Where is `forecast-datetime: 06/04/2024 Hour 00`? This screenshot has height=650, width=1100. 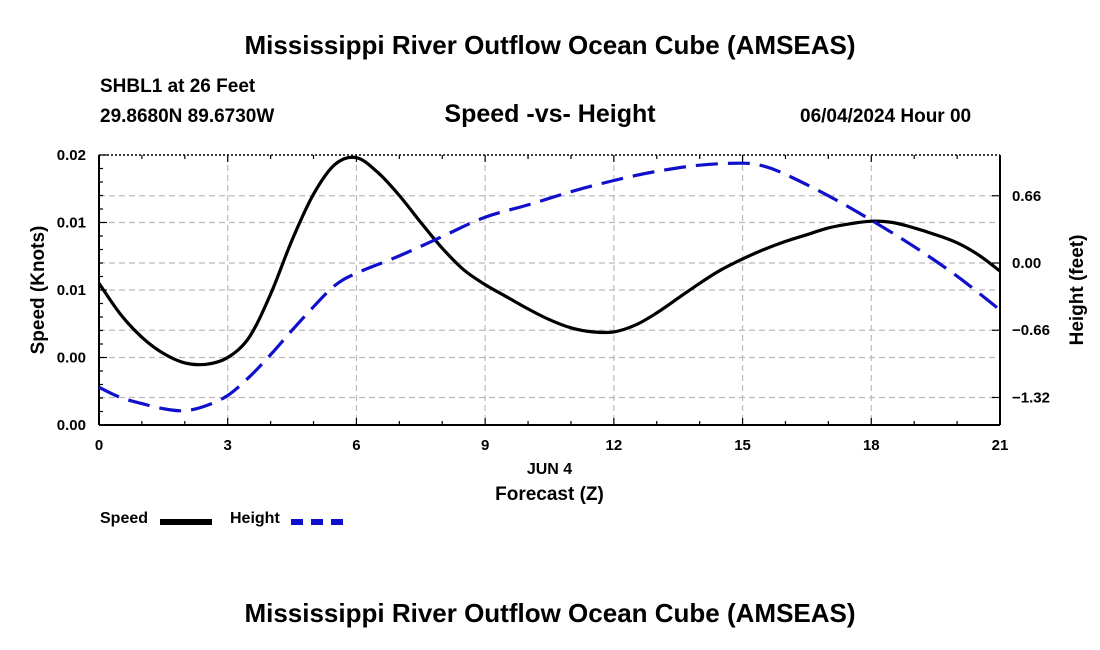 forecast-datetime: 06/04/2024 Hour 00 is located at coordinates (886, 116).